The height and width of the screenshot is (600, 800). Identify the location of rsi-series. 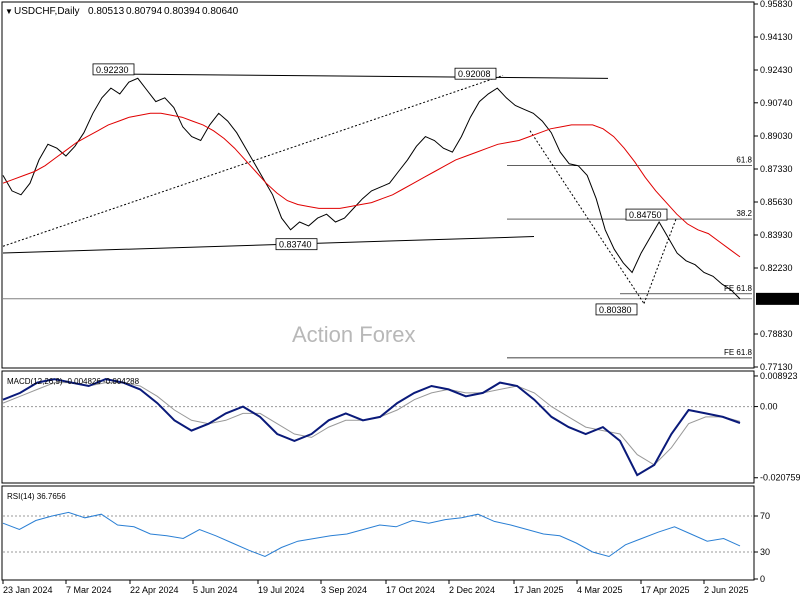
(371, 534).